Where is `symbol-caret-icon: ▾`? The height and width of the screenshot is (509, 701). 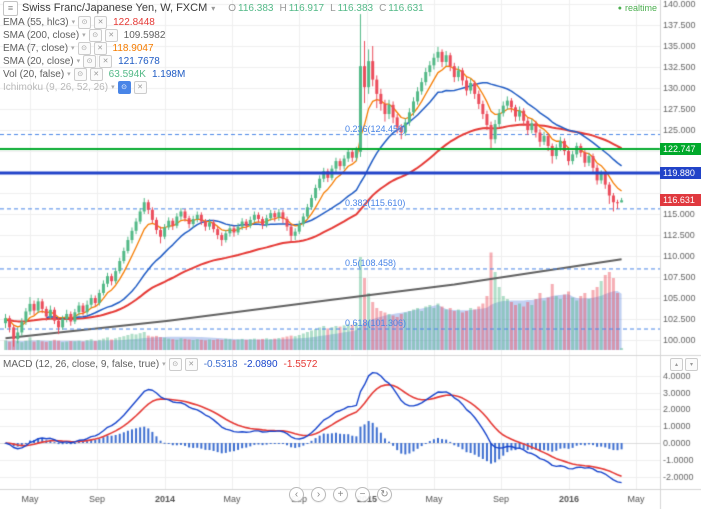 symbol-caret-icon: ▾ is located at coordinates (213, 8).